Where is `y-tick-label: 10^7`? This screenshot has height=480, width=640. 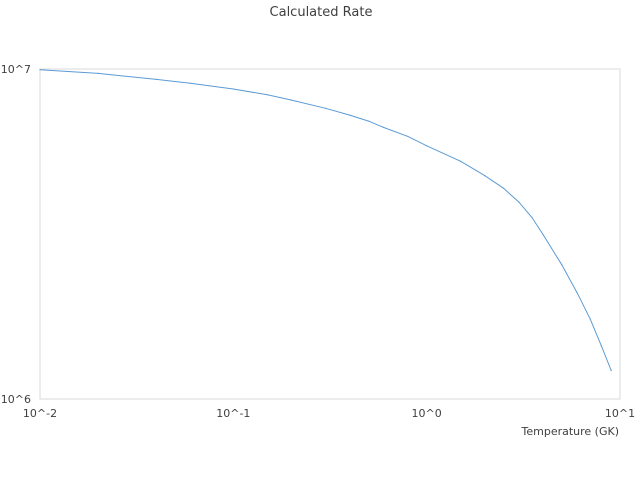 y-tick-label: 10^7 is located at coordinates (16, 69).